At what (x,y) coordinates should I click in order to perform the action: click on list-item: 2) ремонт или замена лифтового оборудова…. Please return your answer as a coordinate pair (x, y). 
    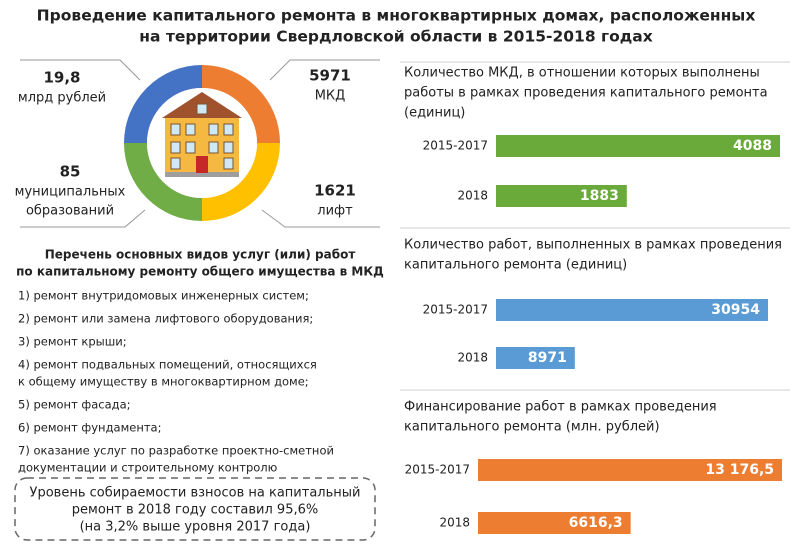
    Looking at the image, I should click on (165, 319).